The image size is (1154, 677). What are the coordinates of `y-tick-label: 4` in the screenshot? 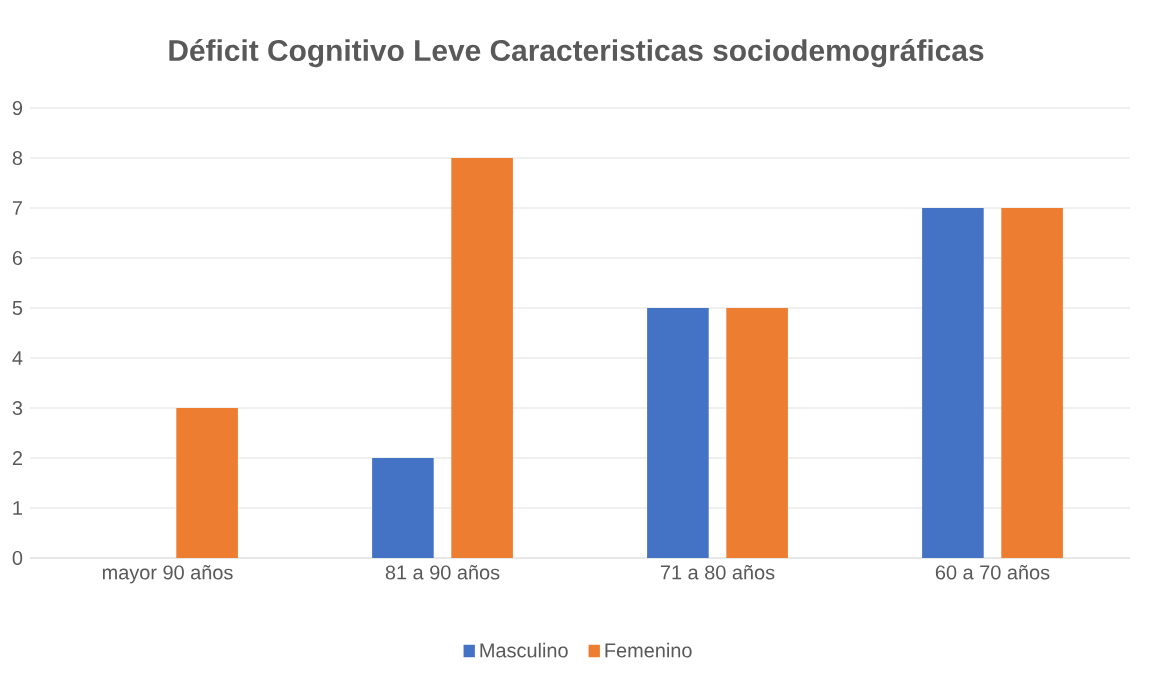 It's located at (17, 358).